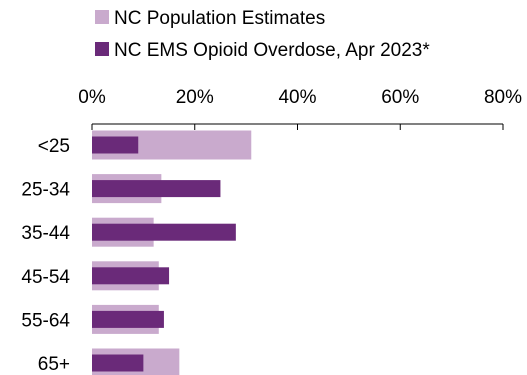  What do you see at coordinates (54, 146) in the screenshot?
I see `category-label: <25` at bounding box center [54, 146].